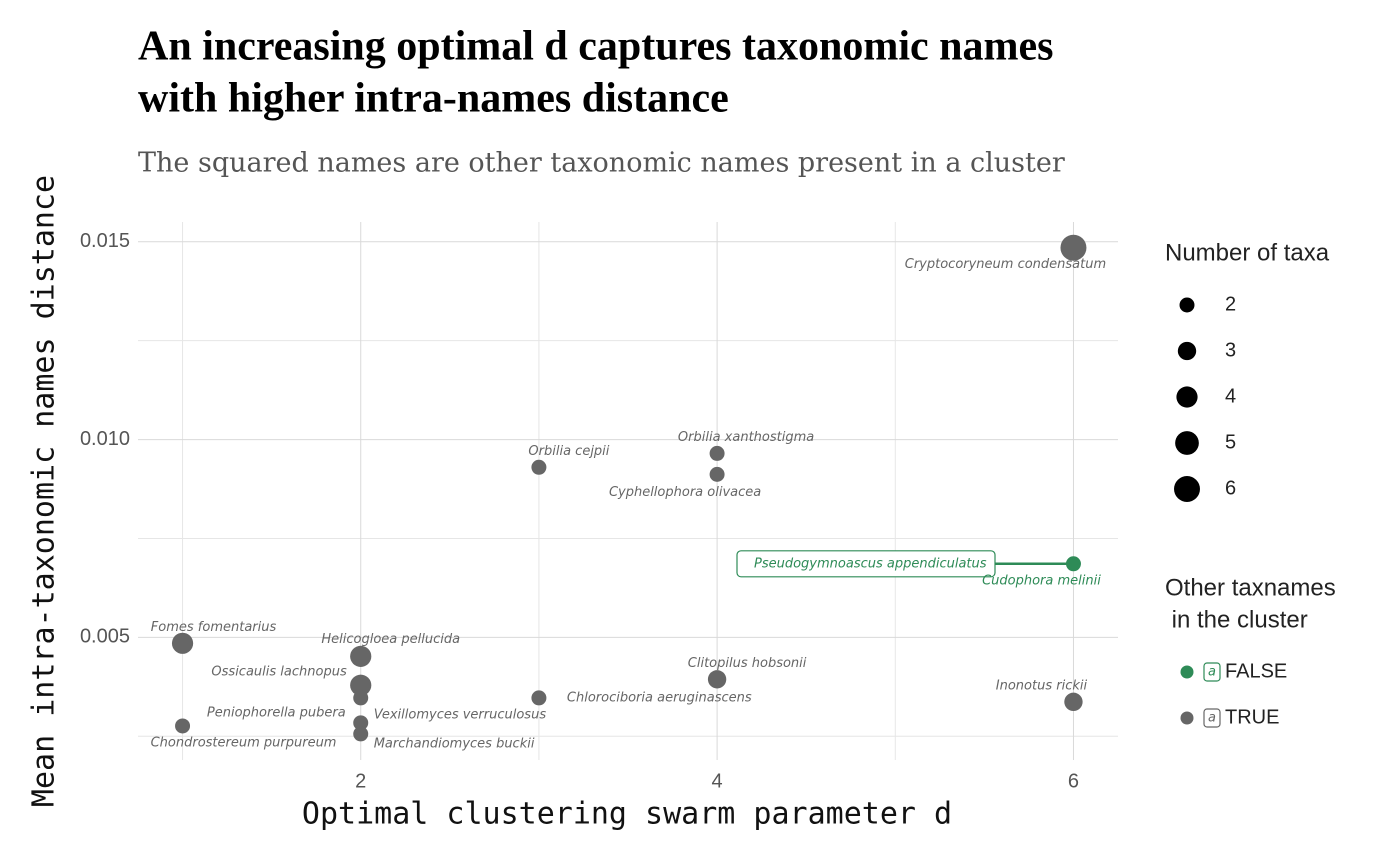 The height and width of the screenshot is (865, 1400). Describe the element at coordinates (276, 712) in the screenshot. I see `point-label: Peniophorella pubera` at that location.